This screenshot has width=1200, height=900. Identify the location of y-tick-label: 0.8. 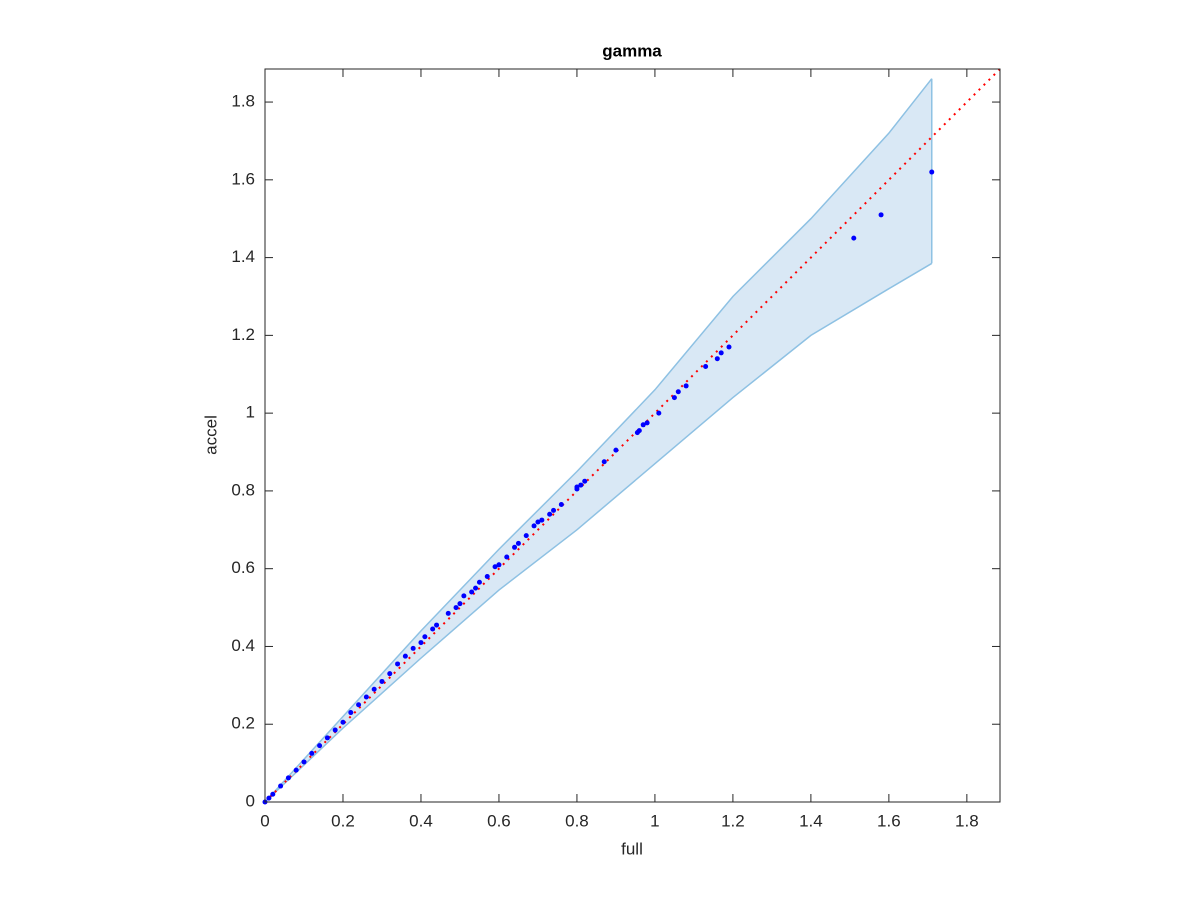
(243, 489).